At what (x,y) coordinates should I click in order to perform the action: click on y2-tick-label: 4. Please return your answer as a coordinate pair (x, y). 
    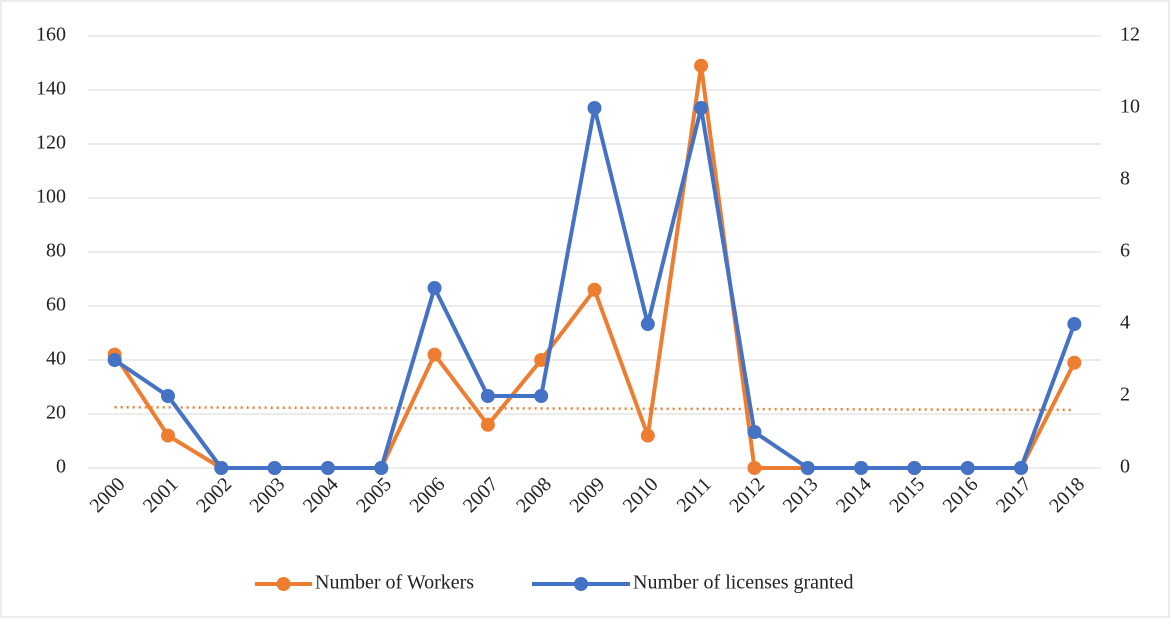
    Looking at the image, I should click on (1125, 323).